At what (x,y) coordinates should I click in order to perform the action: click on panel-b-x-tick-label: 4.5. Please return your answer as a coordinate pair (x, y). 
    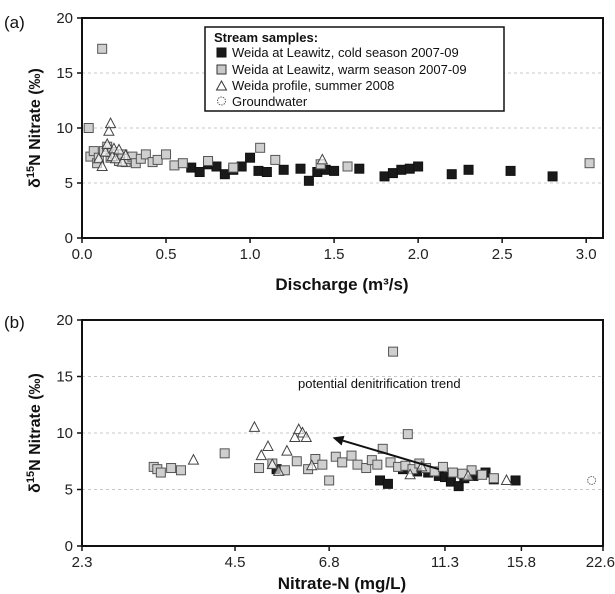
    Looking at the image, I should click on (235, 562).